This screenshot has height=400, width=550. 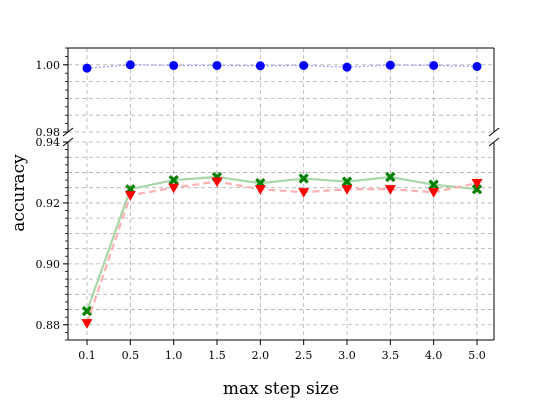 What do you see at coordinates (281, 389) in the screenshot?
I see `x-axis-label: max step size` at bounding box center [281, 389].